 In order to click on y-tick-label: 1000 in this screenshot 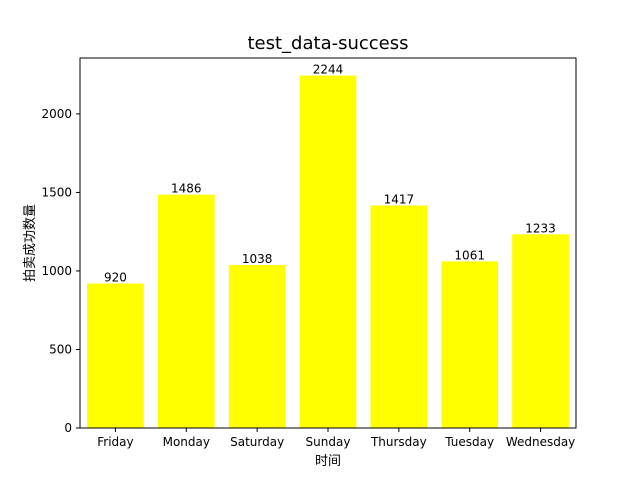, I will do `click(56, 271)`.